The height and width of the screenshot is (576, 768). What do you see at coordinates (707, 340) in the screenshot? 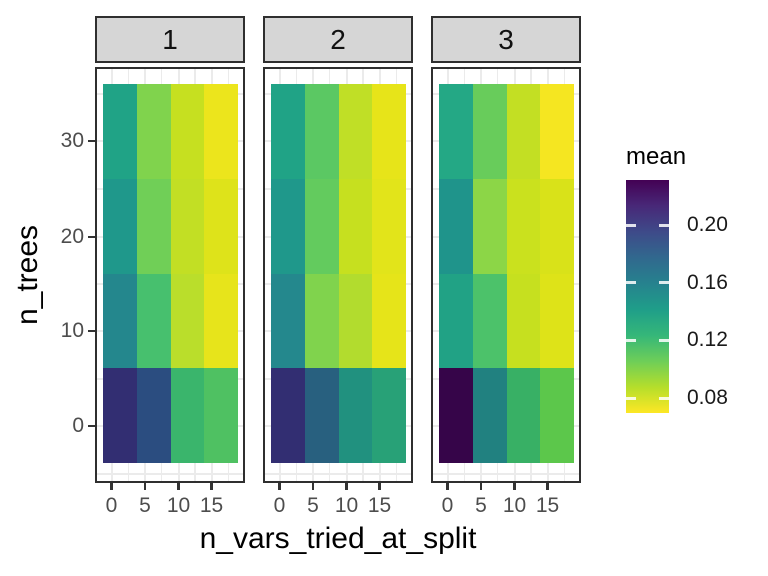
I see `legend-tick-label: 0.12` at bounding box center [707, 340].